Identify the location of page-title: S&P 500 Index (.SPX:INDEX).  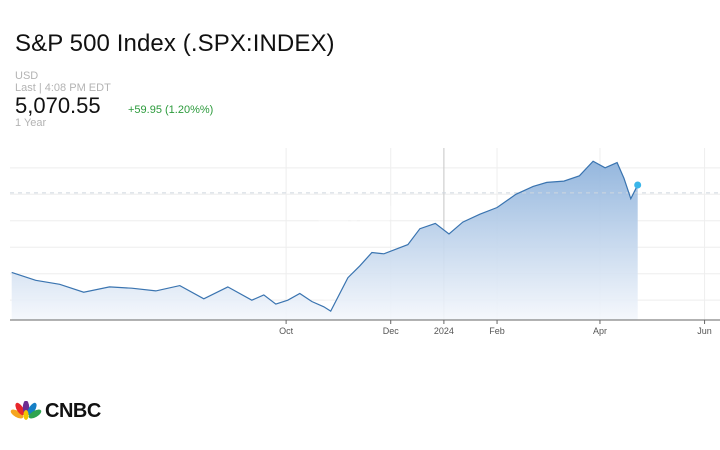
(175, 43).